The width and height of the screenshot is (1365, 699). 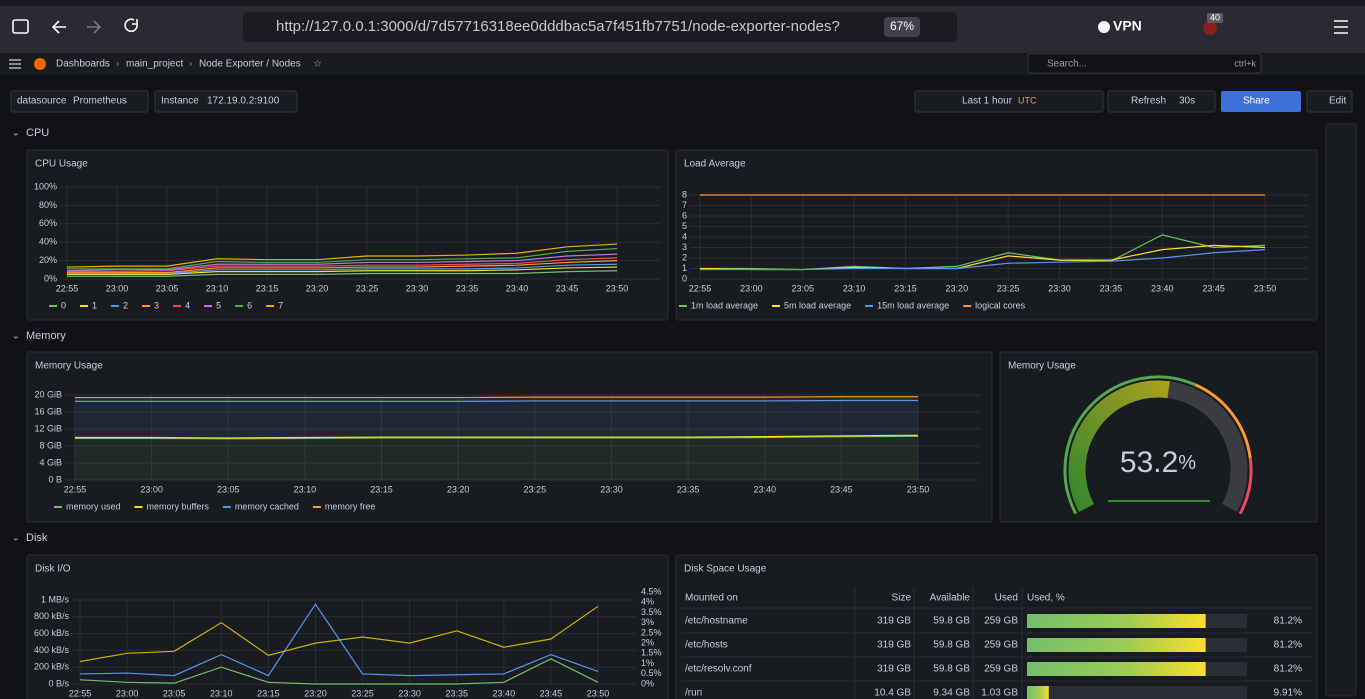 I want to click on forward-button, so click(x=94, y=27).